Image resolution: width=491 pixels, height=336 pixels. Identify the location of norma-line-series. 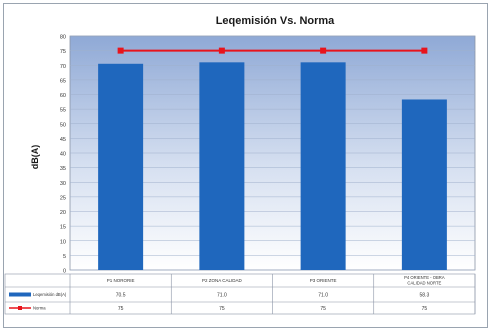
(272, 50).